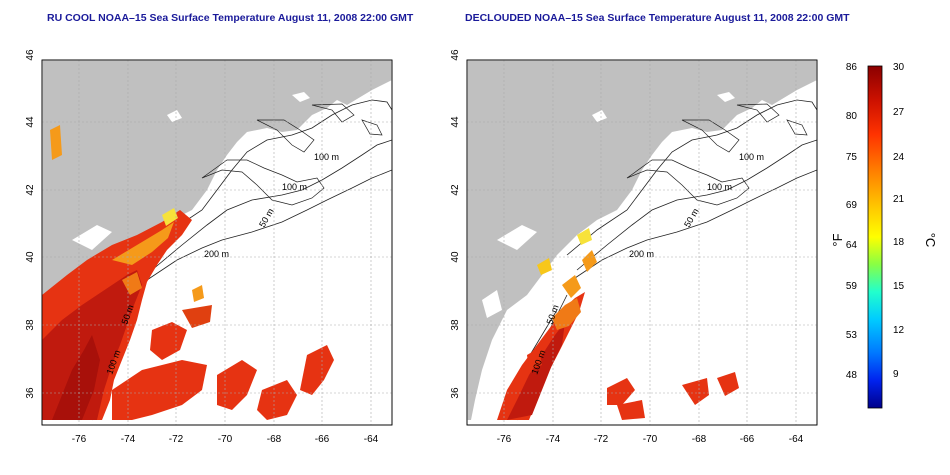 The height and width of the screenshot is (475, 950). Describe the element at coordinates (899, 286) in the screenshot. I see `celsius-tick: 15` at that location.